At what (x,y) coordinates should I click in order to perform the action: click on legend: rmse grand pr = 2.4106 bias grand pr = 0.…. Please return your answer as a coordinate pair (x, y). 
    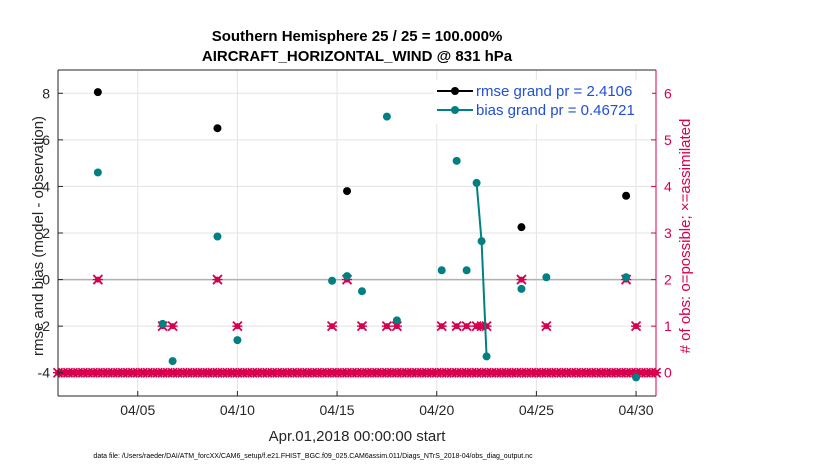
    Looking at the image, I should click on (543, 102).